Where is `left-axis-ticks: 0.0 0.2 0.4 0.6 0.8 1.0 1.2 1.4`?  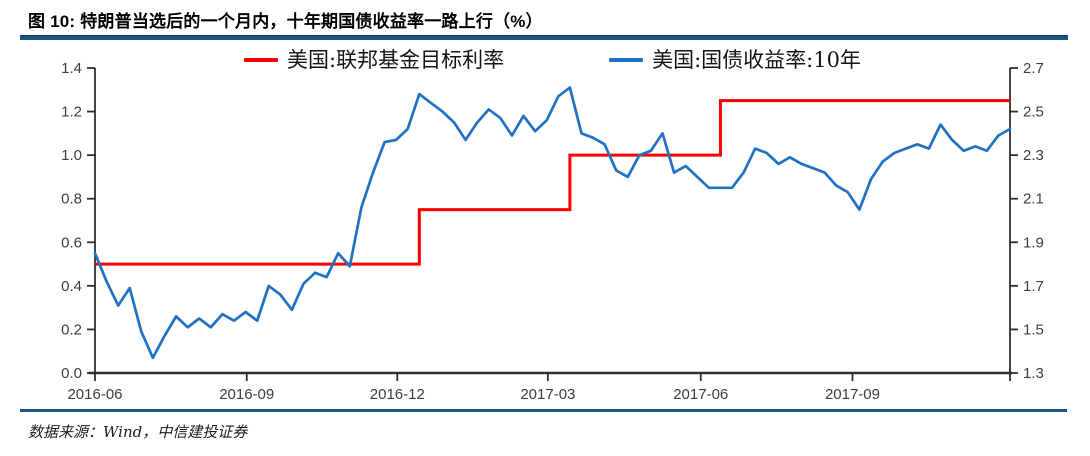
left-axis-ticks: 0.0 0.2 0.4 0.6 0.8 1.0 1.2 1.4 is located at coordinates (78, 221).